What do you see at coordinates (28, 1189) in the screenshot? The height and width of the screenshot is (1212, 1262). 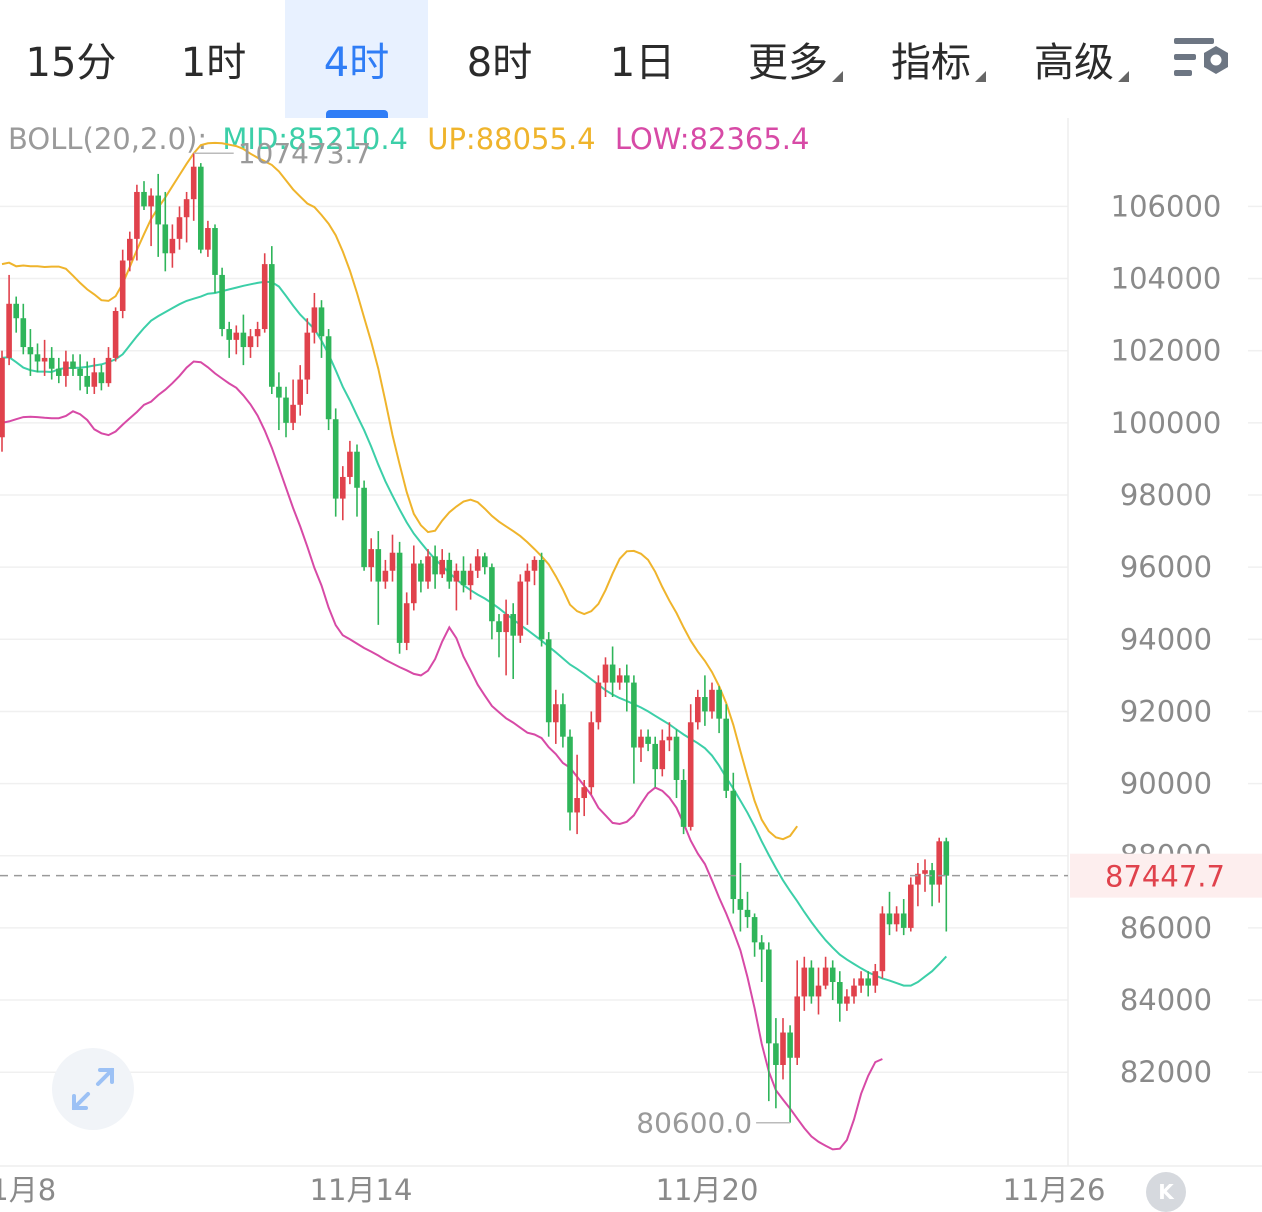 I see `date-tick-label: 11月8` at bounding box center [28, 1189].